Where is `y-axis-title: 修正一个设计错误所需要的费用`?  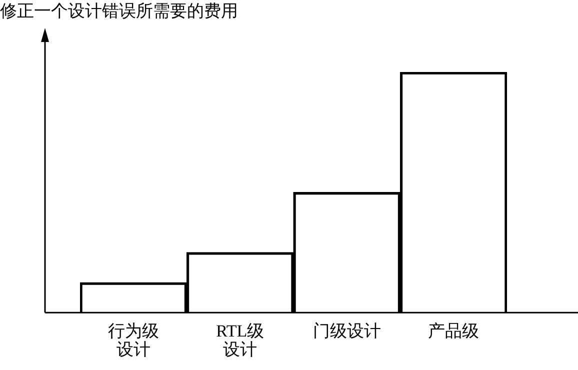
y-axis-title: 修正一个设计错误所需要的费用 is located at coordinates (119, 10).